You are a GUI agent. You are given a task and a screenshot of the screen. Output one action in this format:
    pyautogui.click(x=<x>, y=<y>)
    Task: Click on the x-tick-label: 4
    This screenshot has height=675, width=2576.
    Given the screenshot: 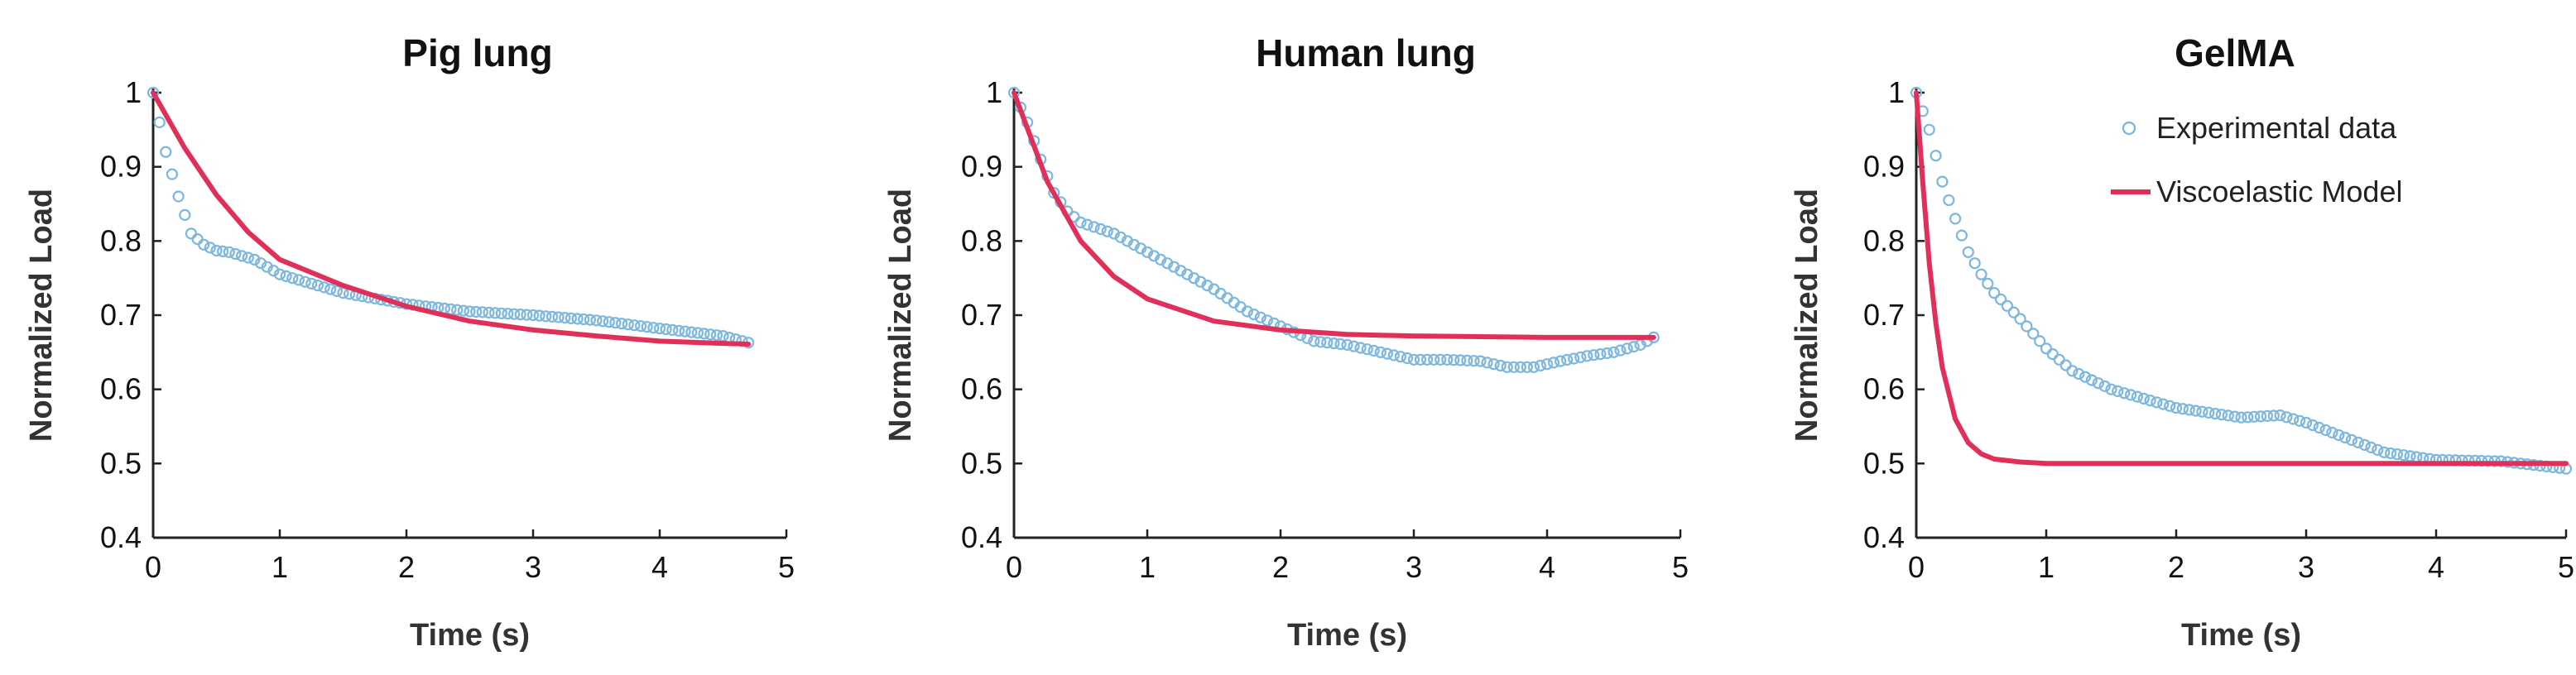 What is the action you would take?
    pyautogui.click(x=2436, y=567)
    